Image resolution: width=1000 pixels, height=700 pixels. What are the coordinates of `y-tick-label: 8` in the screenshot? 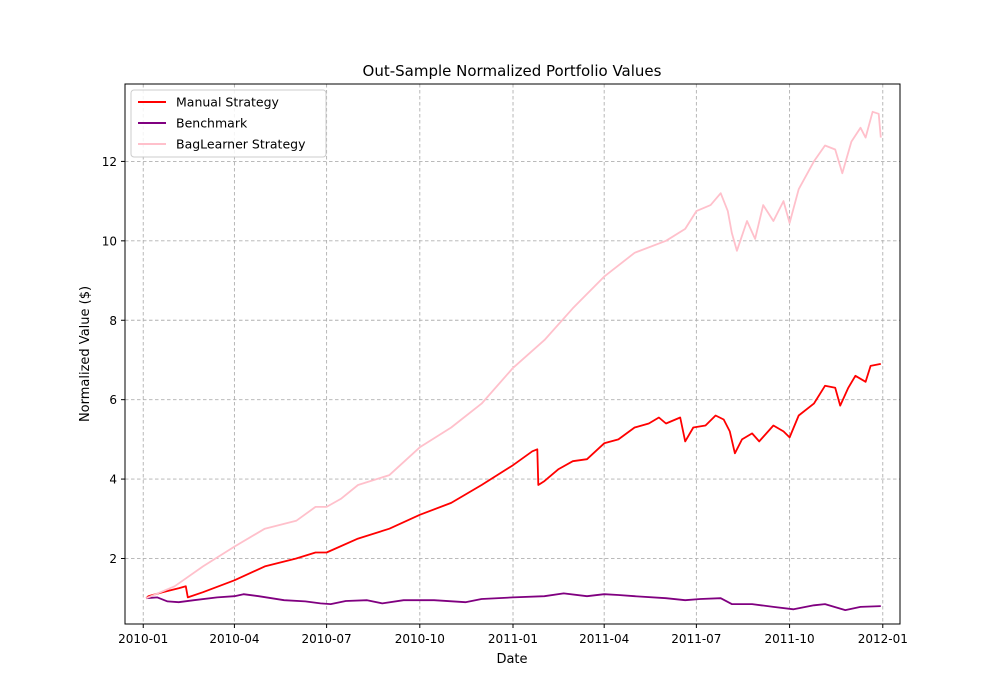 It's located at (113, 321).